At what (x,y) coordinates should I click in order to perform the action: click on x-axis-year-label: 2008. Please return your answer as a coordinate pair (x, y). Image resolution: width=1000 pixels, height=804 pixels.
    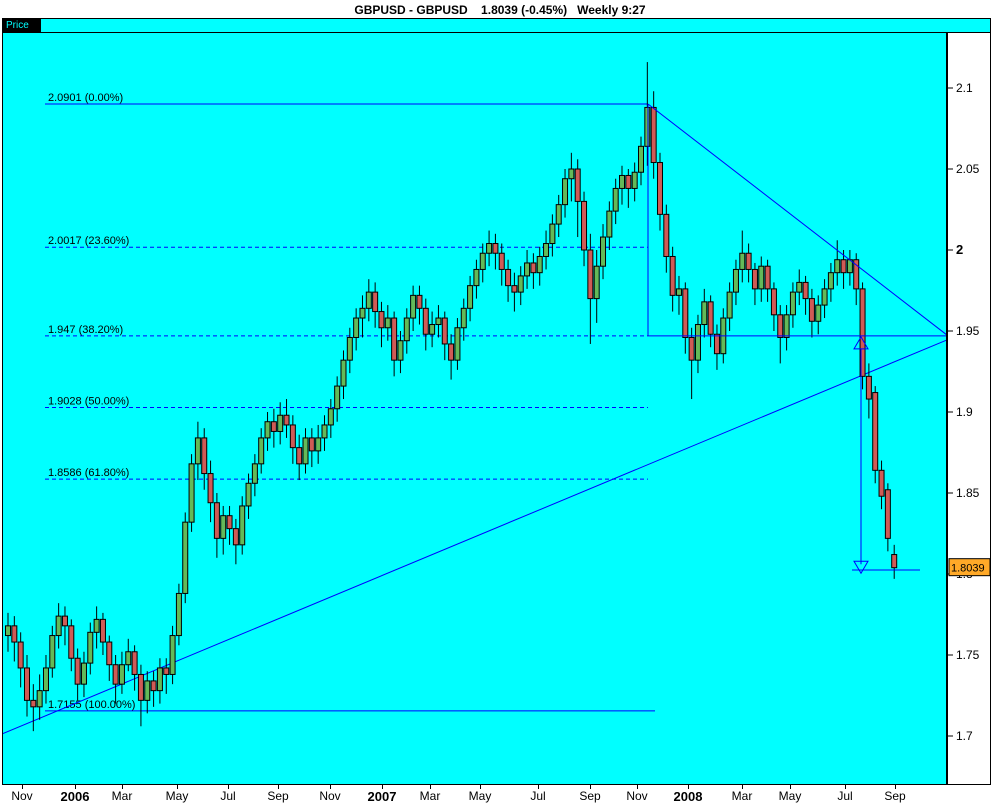
    Looking at the image, I should click on (688, 796).